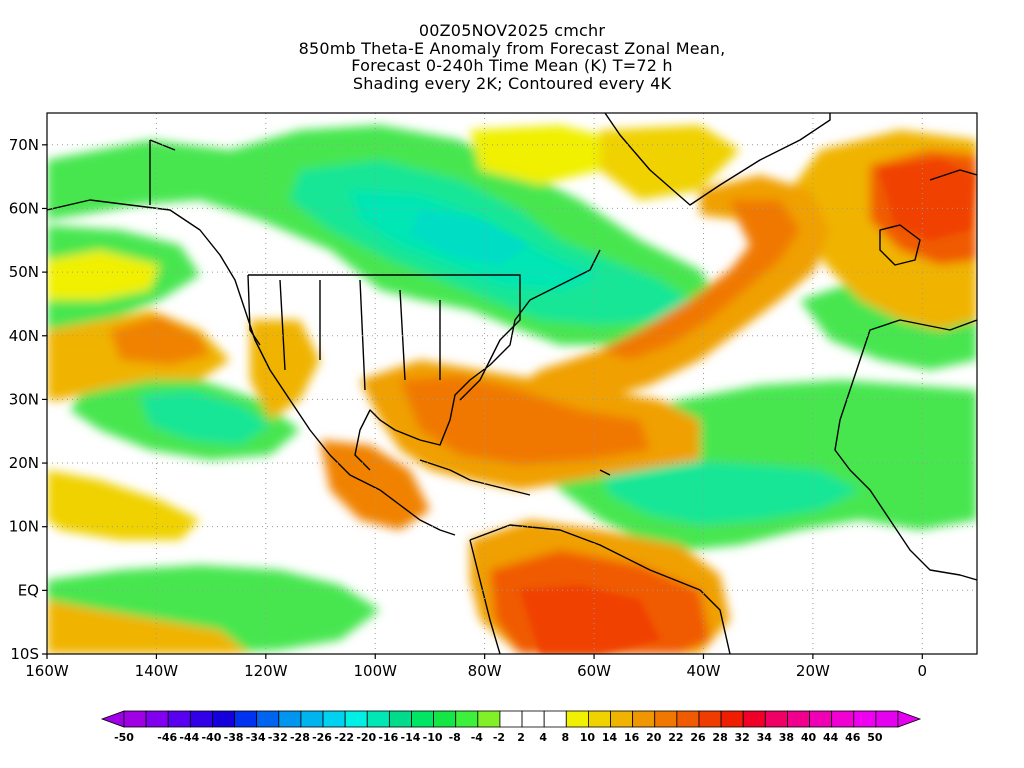 This screenshot has width=1024, height=768. What do you see at coordinates (704, 671) in the screenshot?
I see `lon-label: 40W` at bounding box center [704, 671].